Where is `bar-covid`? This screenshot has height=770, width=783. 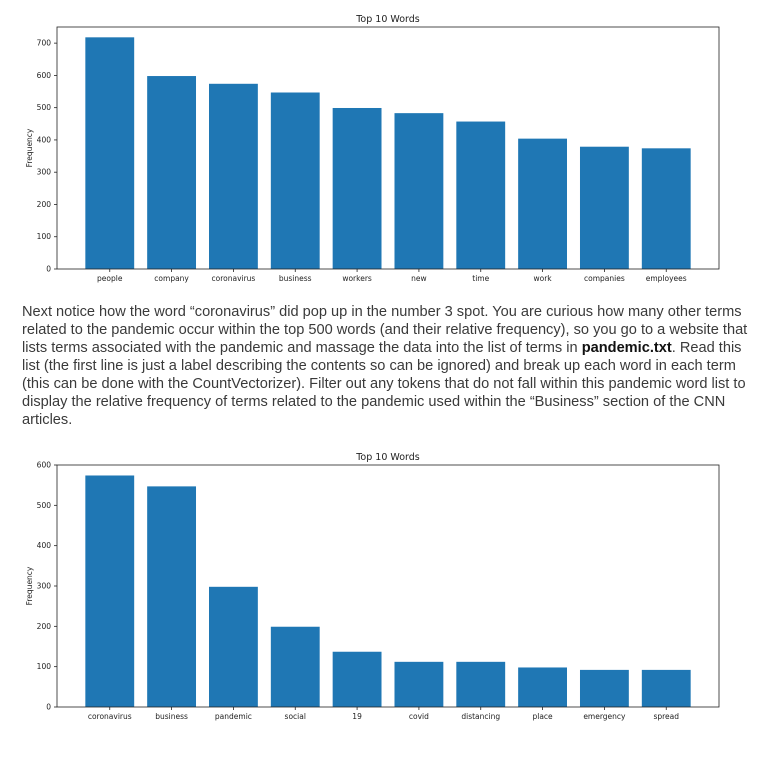
bar-covid is located at coordinates (419, 684).